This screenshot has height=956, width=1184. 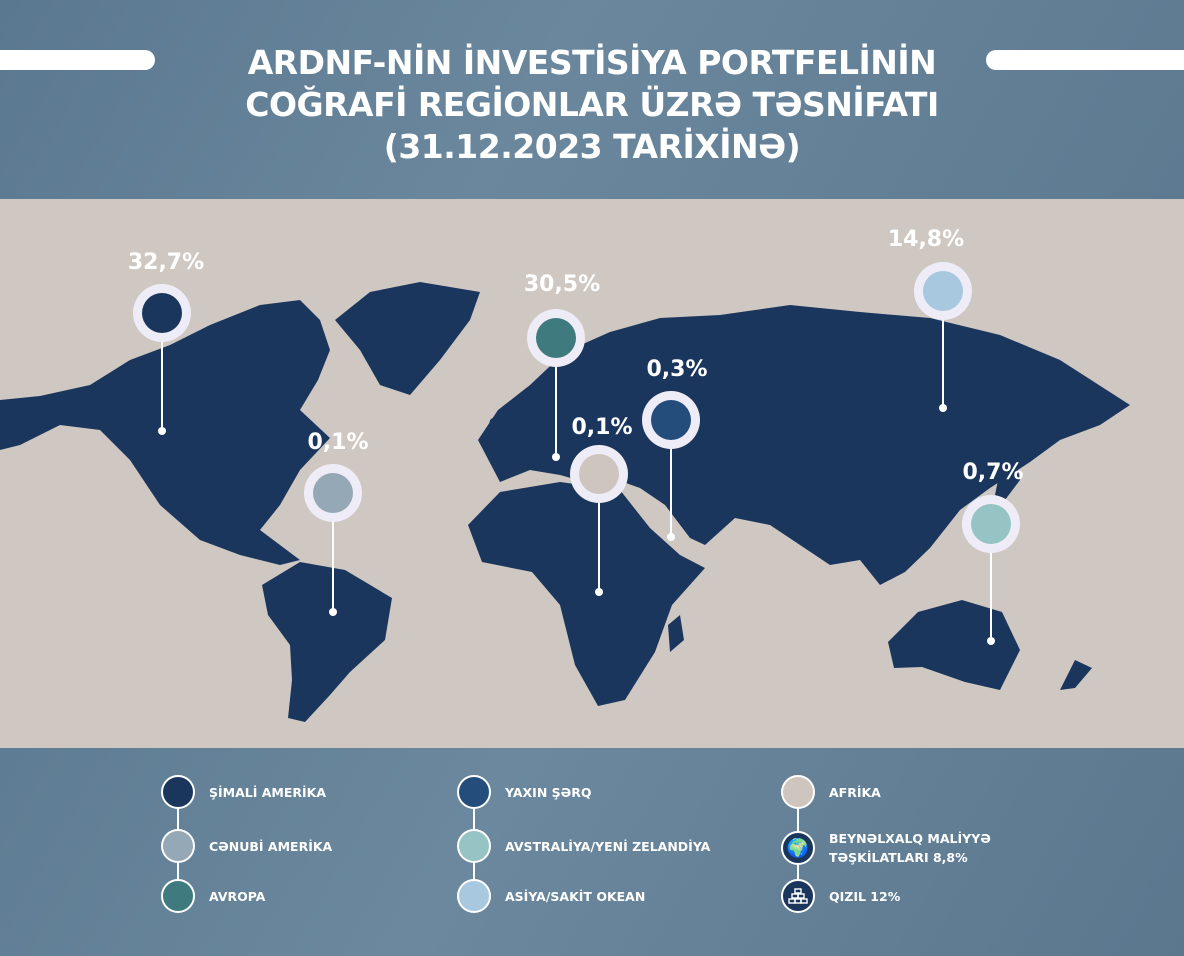 I want to click on legend-label-line: BEYNƏLXALQ MALİYYƏ, so click(x=910, y=838).